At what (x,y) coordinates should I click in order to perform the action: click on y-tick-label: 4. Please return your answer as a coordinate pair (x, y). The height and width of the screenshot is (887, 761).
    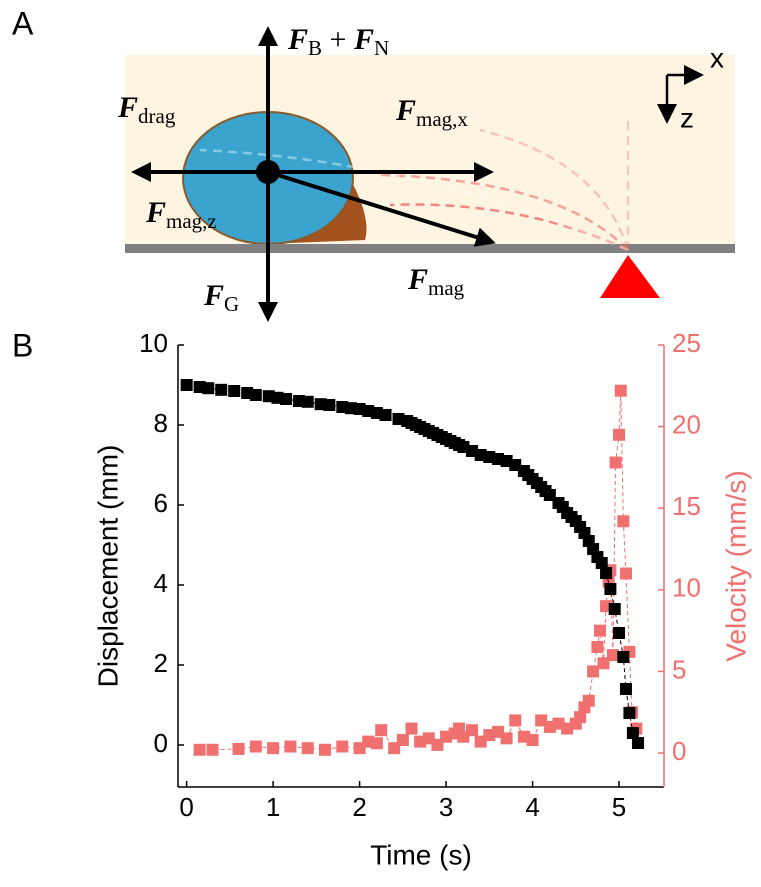
    Looking at the image, I should click on (161, 583).